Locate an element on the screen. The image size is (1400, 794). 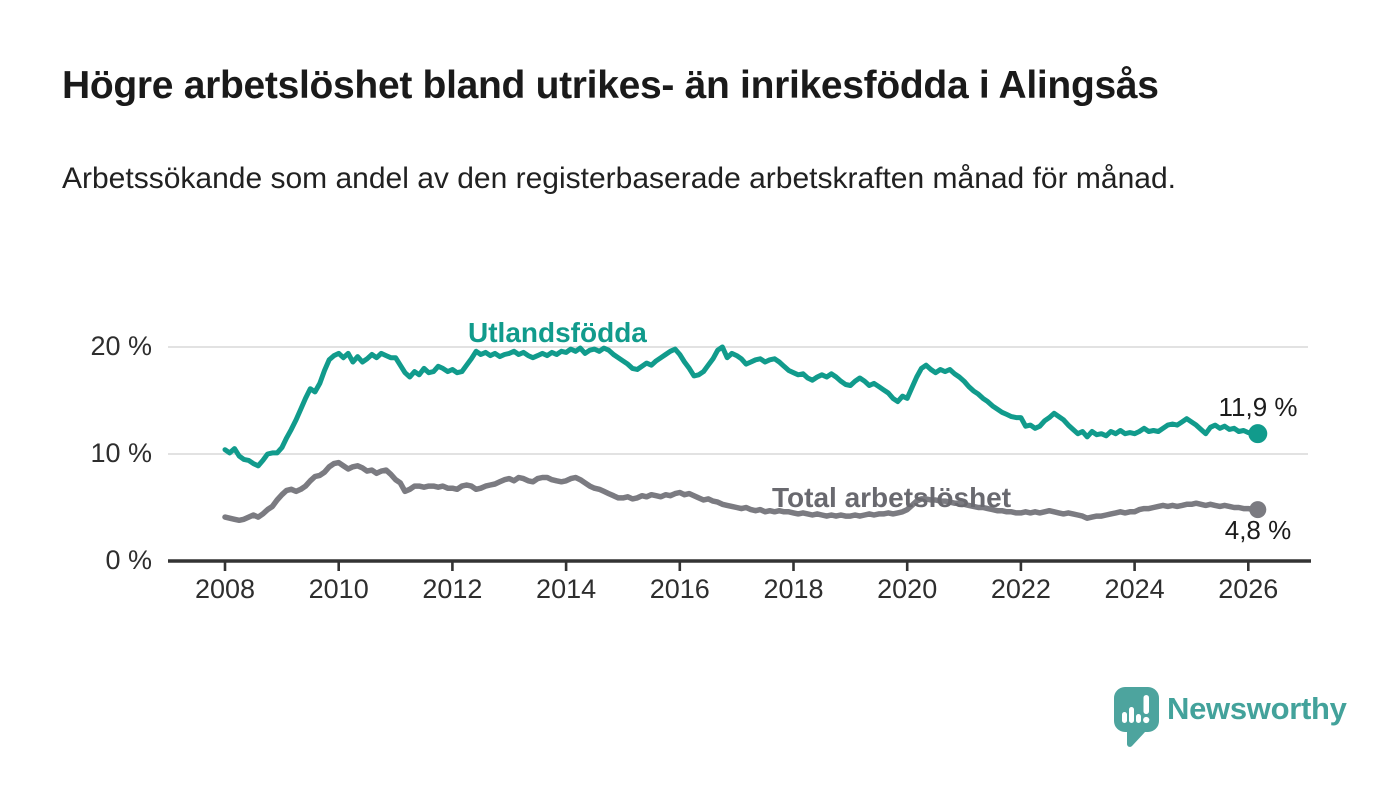
end-value-label-total: 4,8 % is located at coordinates (1258, 530).